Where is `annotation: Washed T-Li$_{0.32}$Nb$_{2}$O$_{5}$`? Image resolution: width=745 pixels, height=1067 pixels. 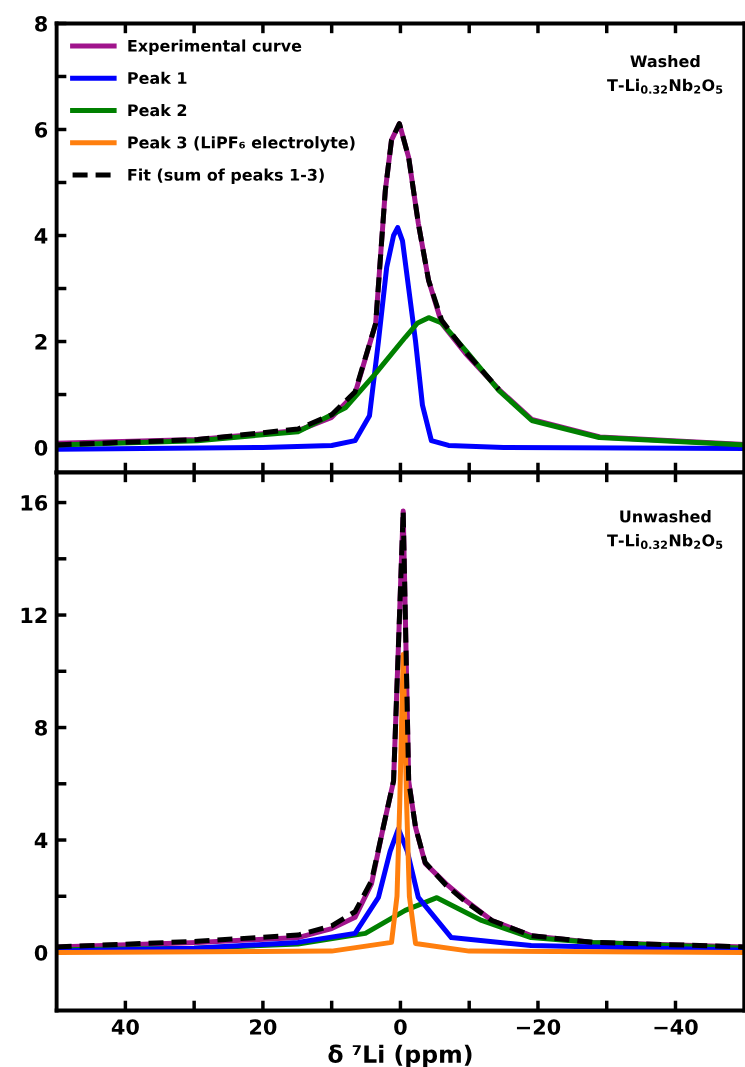
annotation: Washed T-Li$_{0.32}$Nb$_{2}$O$_{5}$ is located at coordinates (665, 74).